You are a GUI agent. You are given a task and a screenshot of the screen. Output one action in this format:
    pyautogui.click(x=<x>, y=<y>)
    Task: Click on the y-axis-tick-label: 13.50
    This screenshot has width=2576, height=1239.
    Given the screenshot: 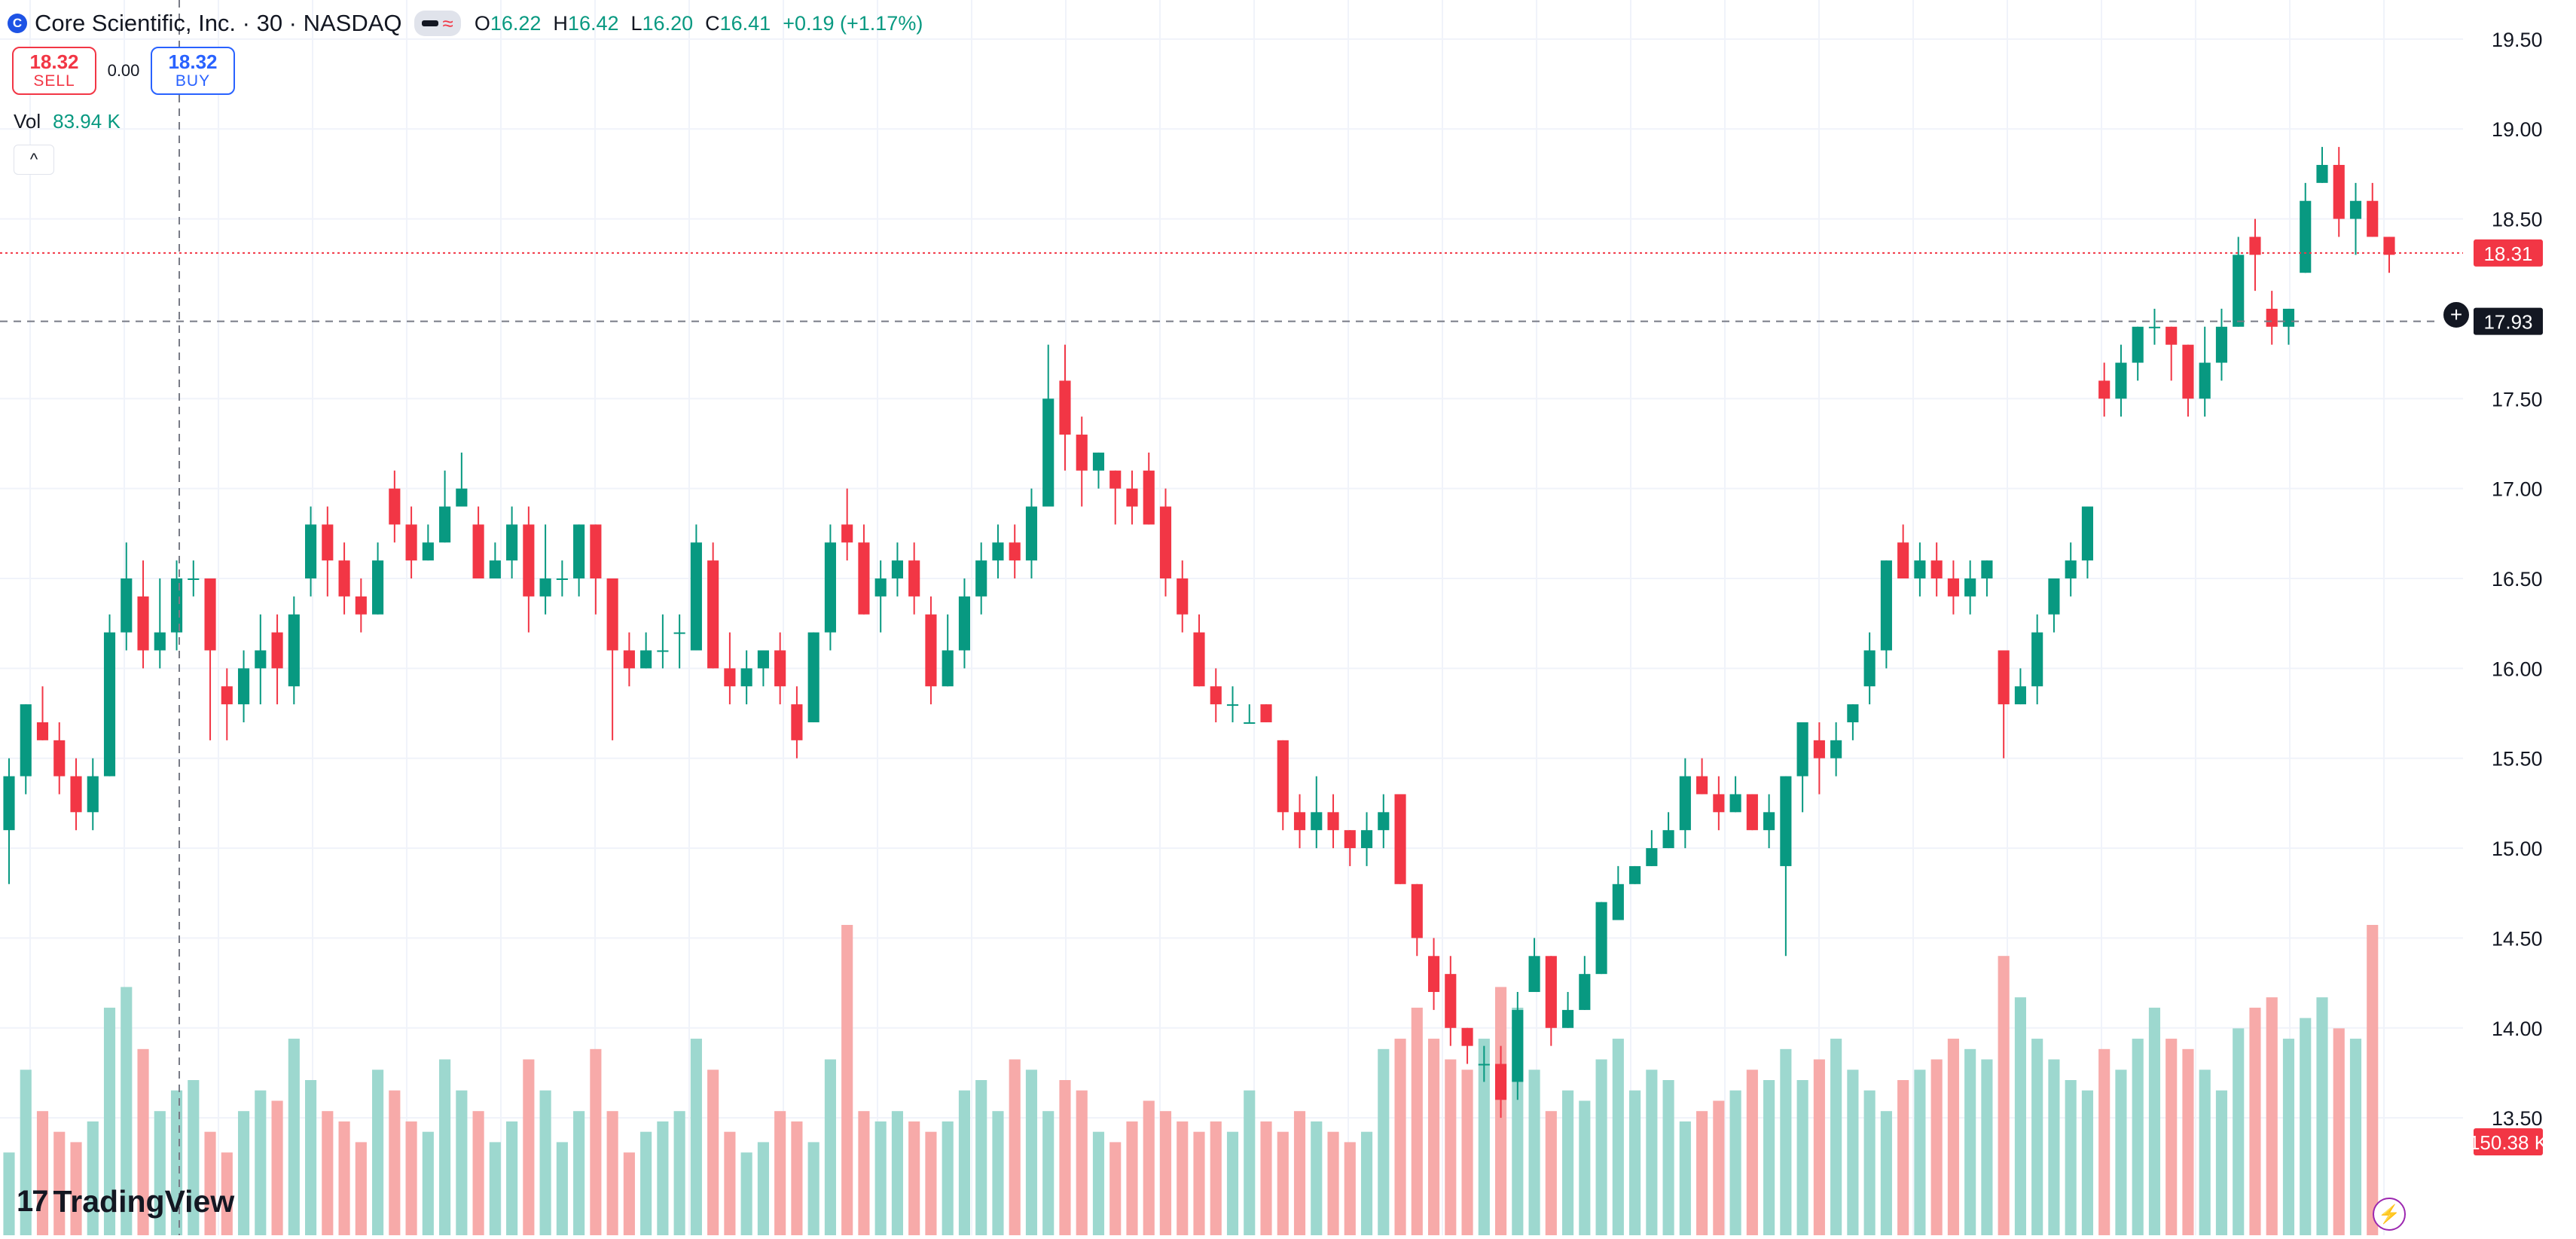 What is the action you would take?
    pyautogui.click(x=2518, y=1118)
    